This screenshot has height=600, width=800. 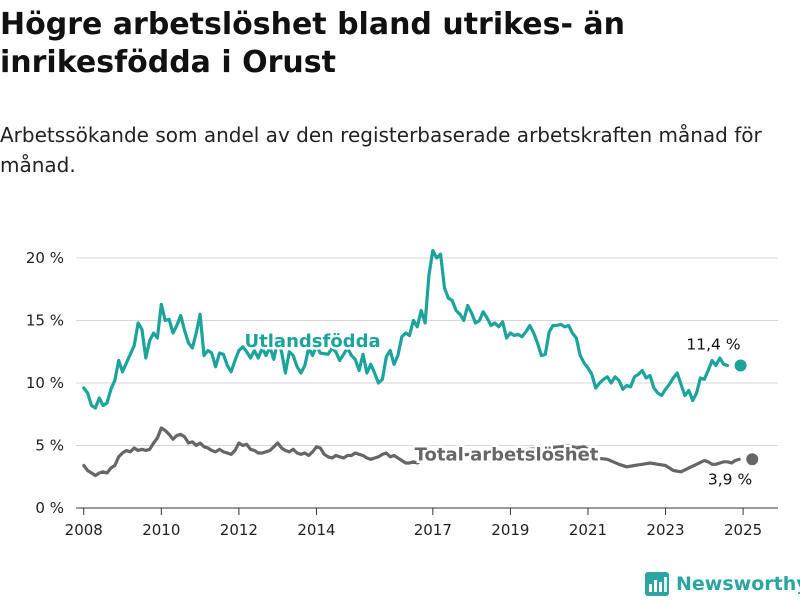 What do you see at coordinates (743, 530) in the screenshot?
I see `x-tick-label: 2025` at bounding box center [743, 530].